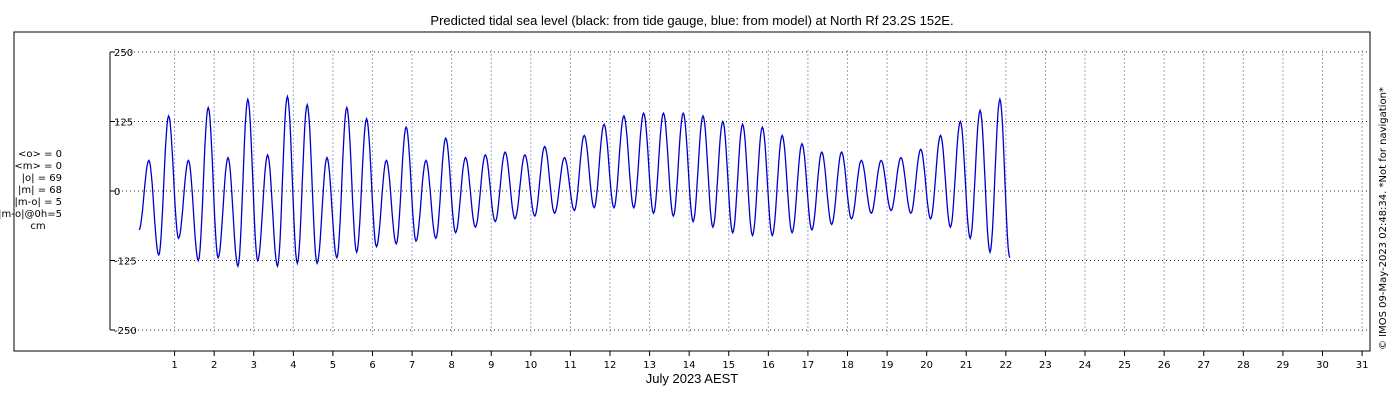  Describe the element at coordinates (117, 192) in the screenshot. I see `y-tick-label: 0` at that location.